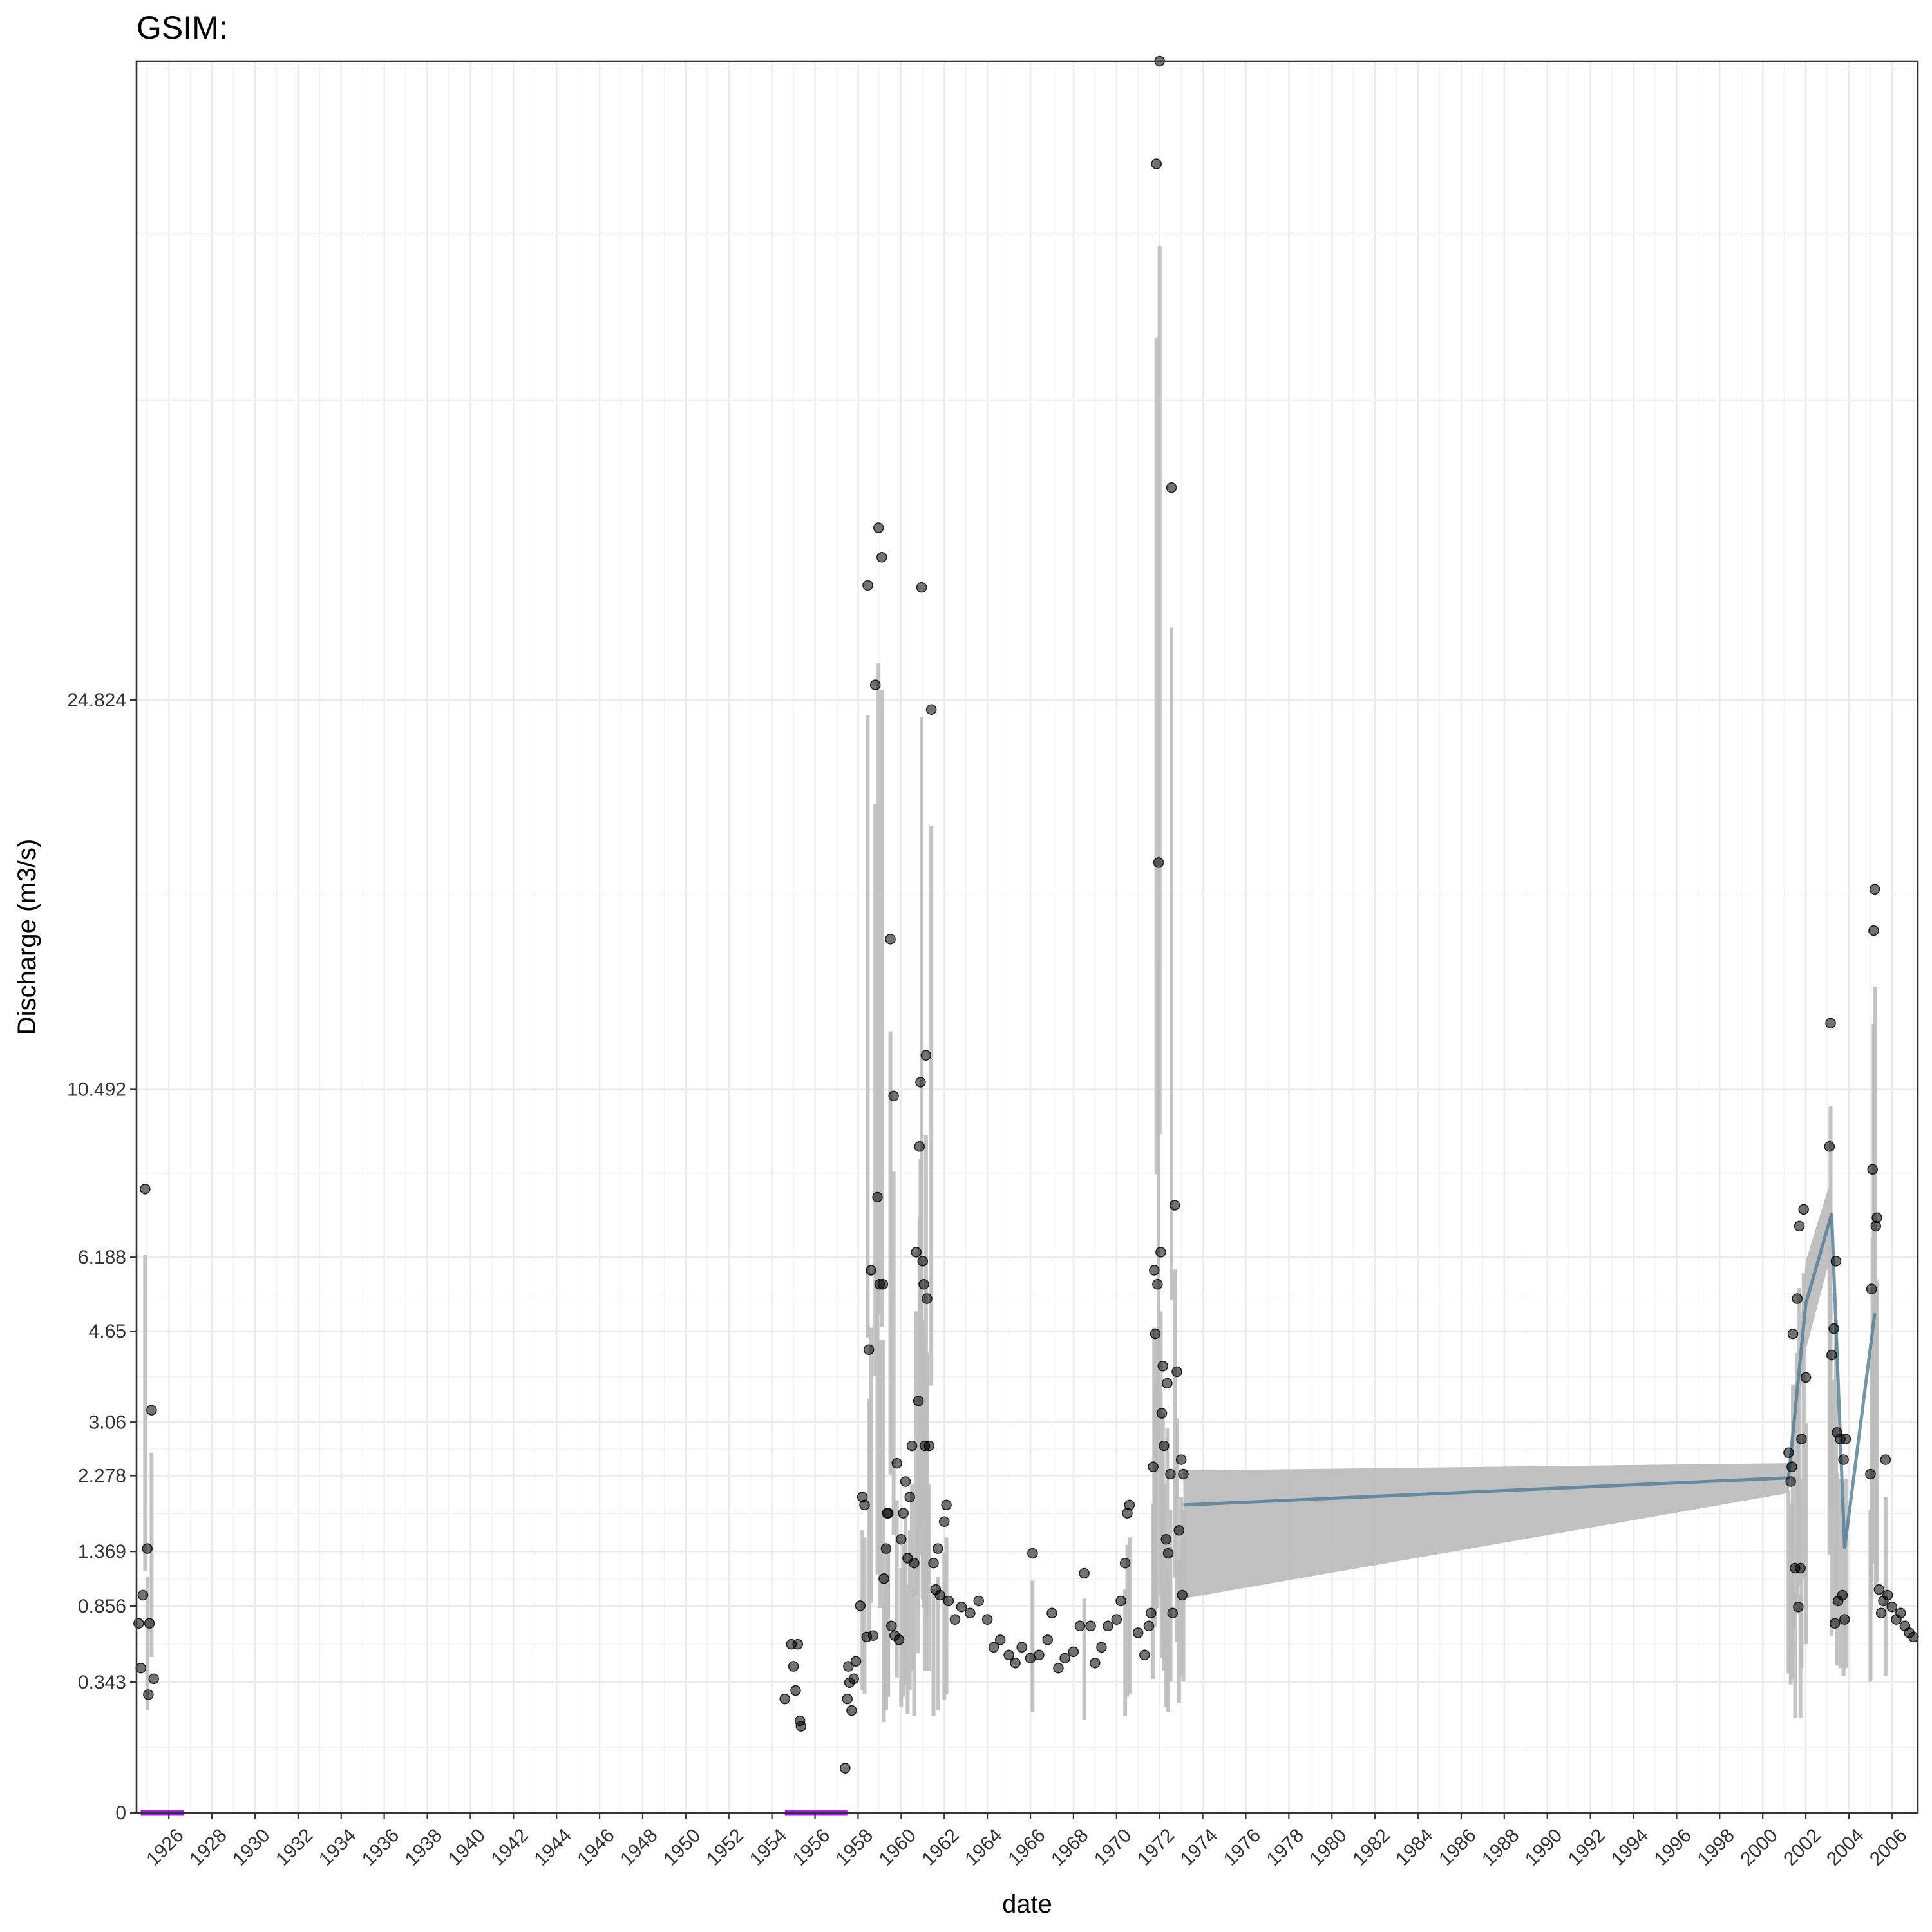 The width and height of the screenshot is (1932, 1932). I want to click on x-tick-label: 1988, so click(1501, 1847).